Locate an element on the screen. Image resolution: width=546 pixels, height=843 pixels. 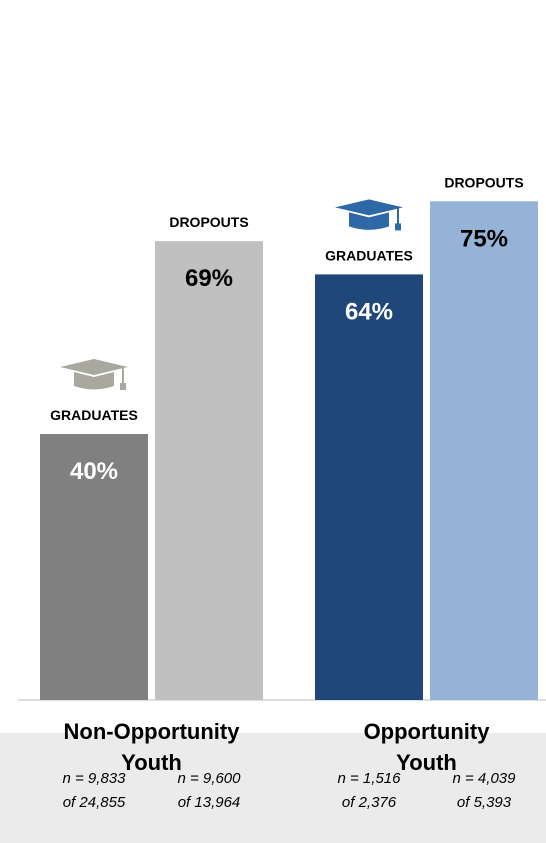
sample-total-label: of 2,376 is located at coordinates (369, 802).